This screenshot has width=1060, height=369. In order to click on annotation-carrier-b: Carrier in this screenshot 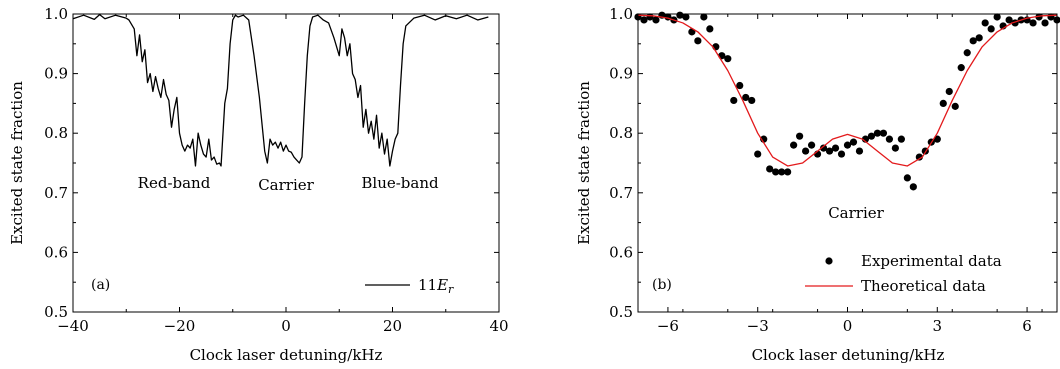, I will do `click(856, 213)`.